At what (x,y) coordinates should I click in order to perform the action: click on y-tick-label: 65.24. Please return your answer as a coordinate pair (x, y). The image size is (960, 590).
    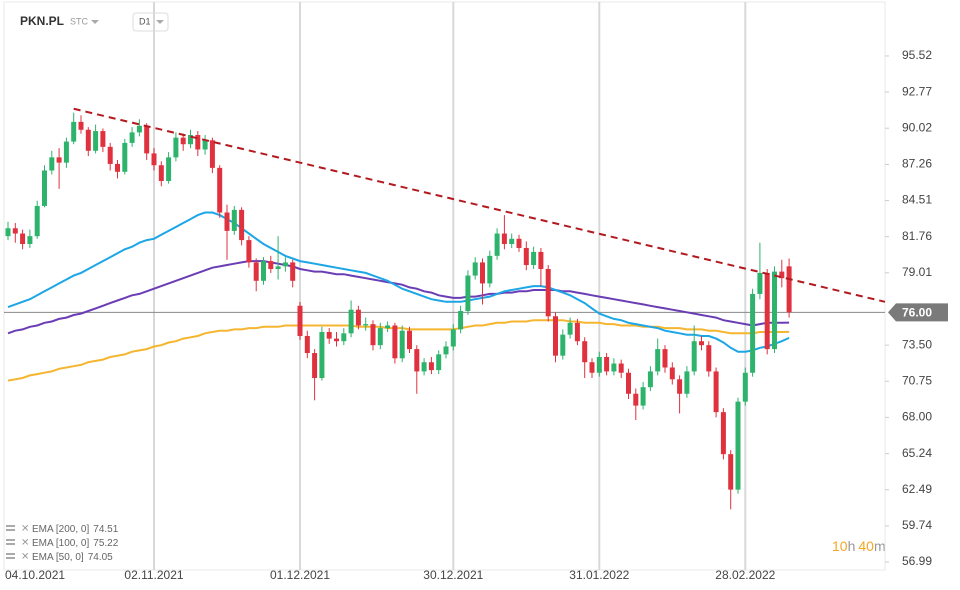
    Looking at the image, I should click on (917, 453).